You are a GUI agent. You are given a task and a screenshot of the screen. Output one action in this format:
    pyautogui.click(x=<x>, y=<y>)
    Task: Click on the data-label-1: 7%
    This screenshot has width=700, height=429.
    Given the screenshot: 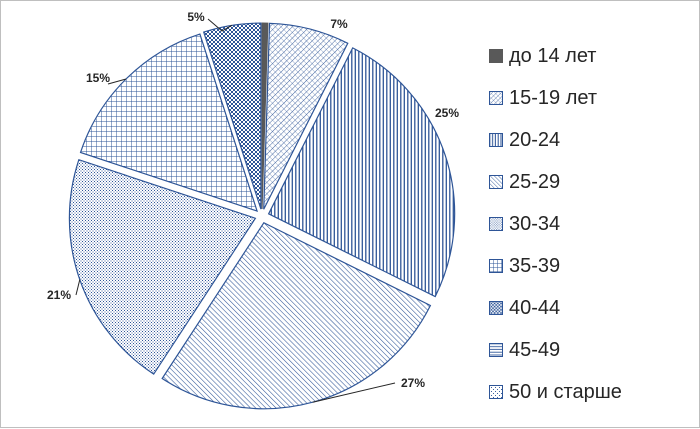 What is the action you would take?
    pyautogui.click(x=339, y=24)
    